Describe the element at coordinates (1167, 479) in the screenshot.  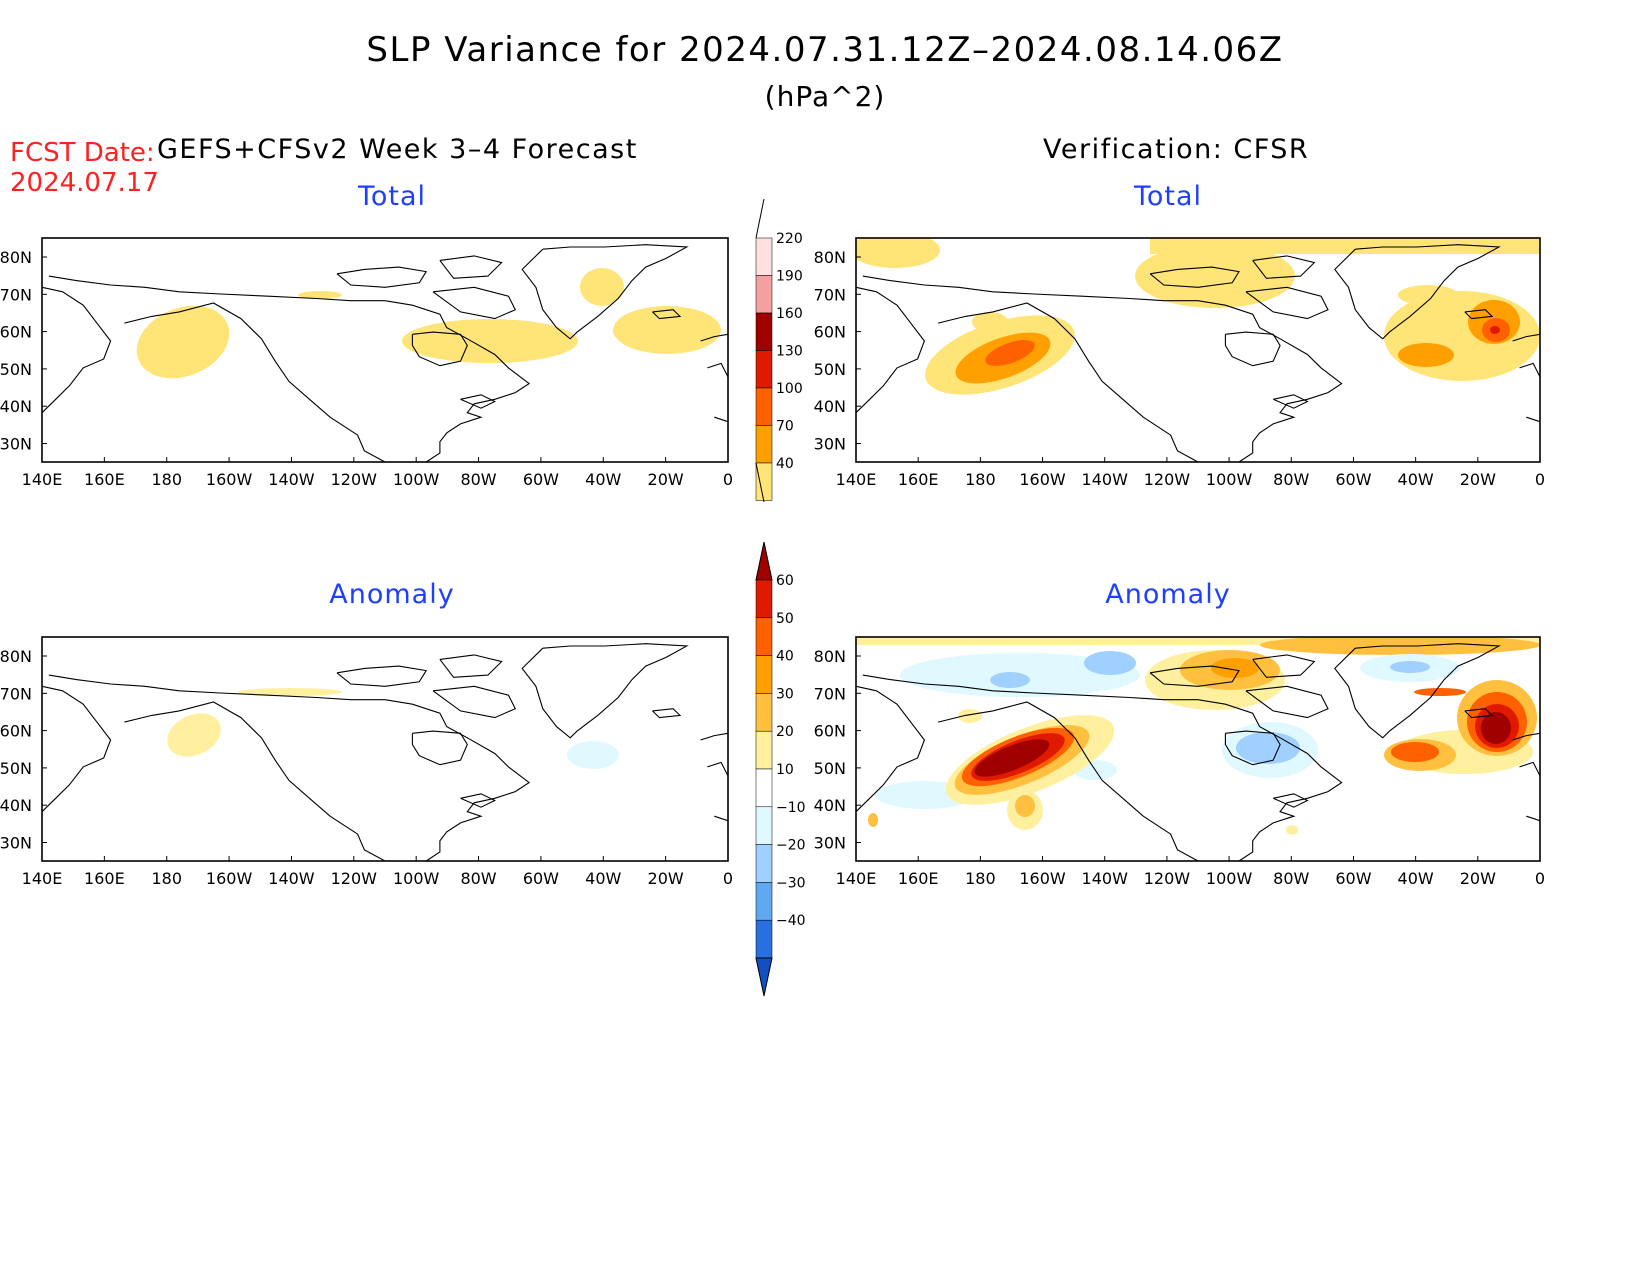
I see `lon-tick-label: 120W` at that location.